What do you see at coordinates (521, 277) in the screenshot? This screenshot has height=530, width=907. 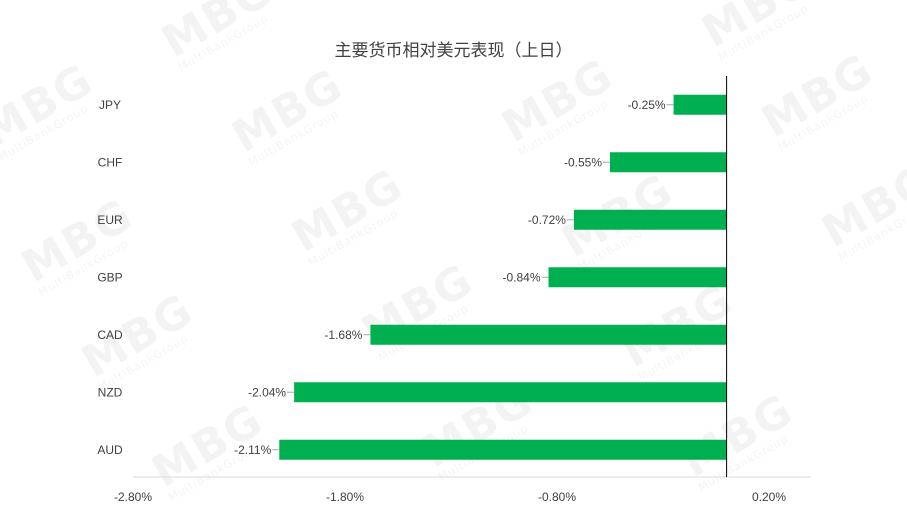 I see `data-label: -0.84%` at bounding box center [521, 277].